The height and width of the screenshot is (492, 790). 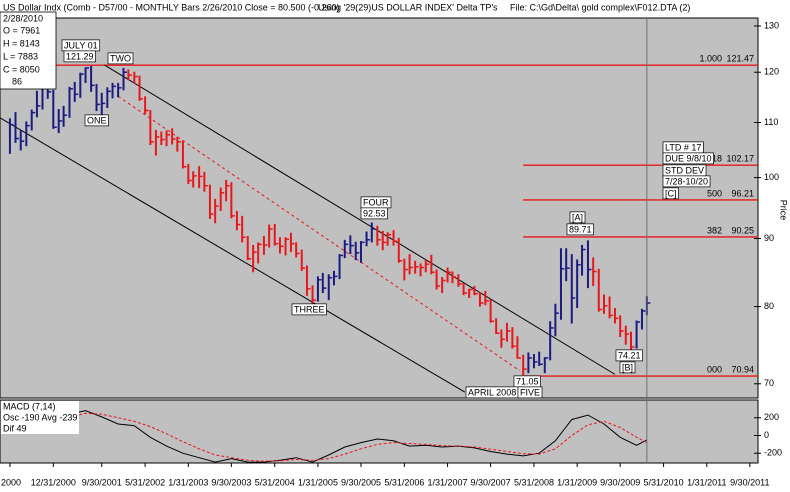 I want to click on annotation: [C], so click(x=671, y=193).